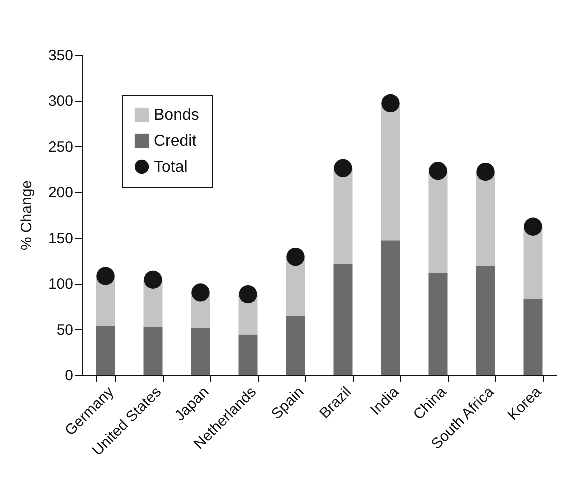 This screenshot has height=477, width=587. Describe the element at coordinates (69, 376) in the screenshot. I see `y-tick-label: 0` at that location.